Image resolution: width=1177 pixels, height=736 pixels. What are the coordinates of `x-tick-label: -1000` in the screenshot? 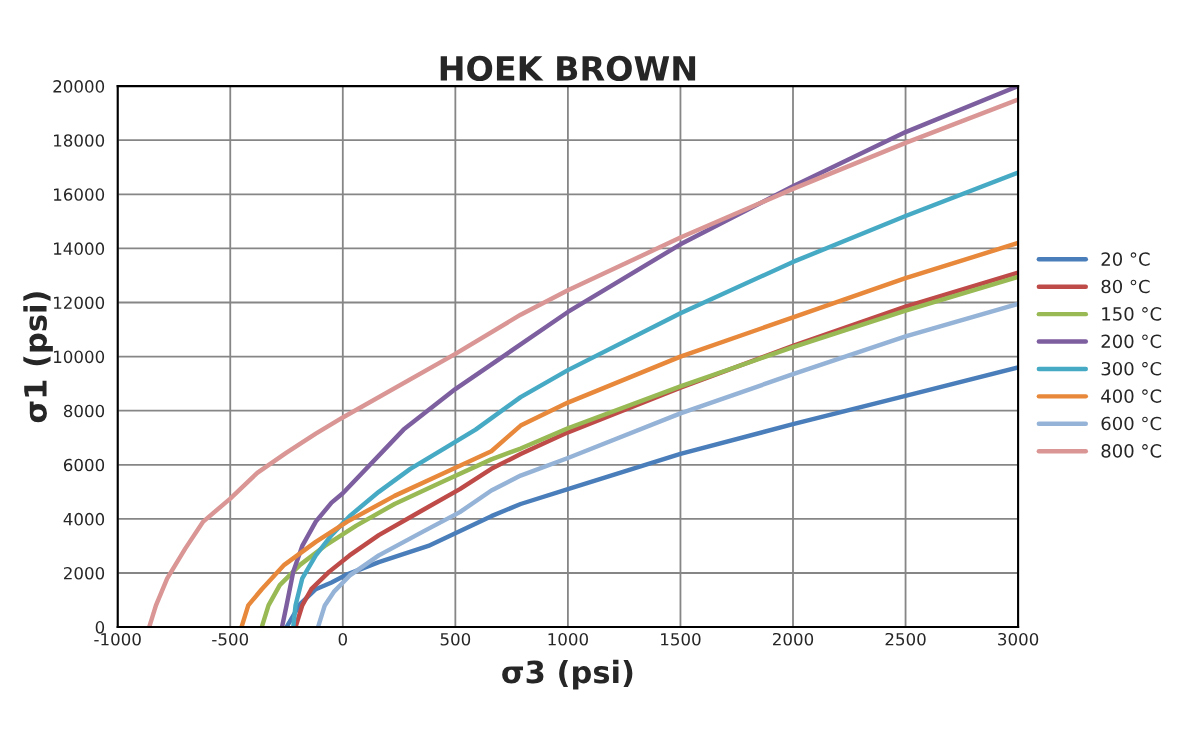 It's located at (117, 639).